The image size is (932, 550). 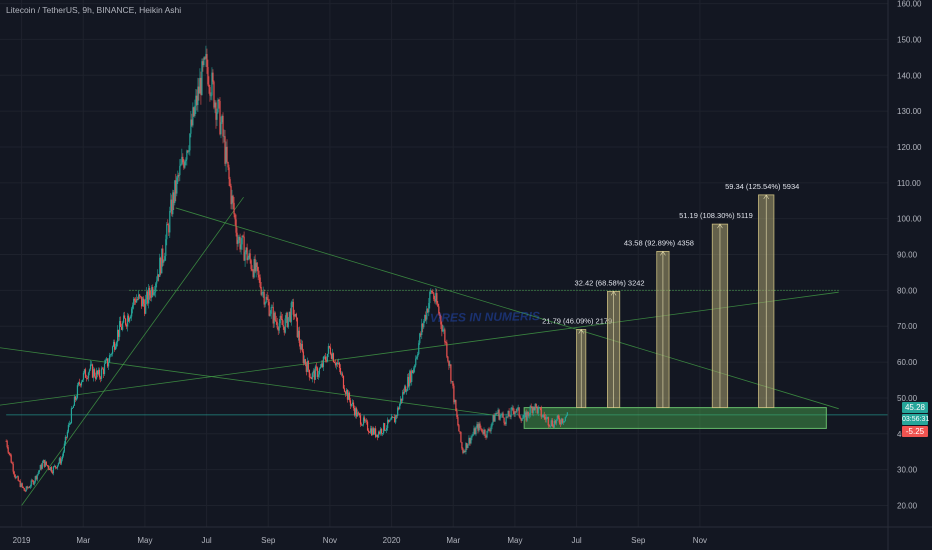 What do you see at coordinates (250, 382) in the screenshot?
I see `trendline` at bounding box center [250, 382].